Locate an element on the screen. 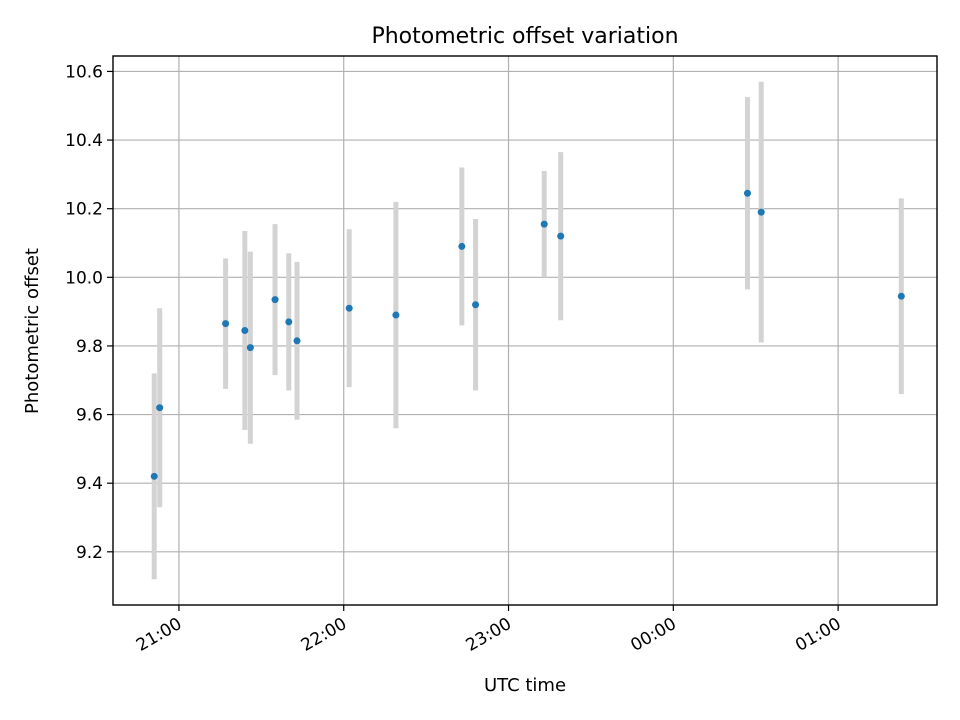 Image resolution: width=960 pixels, height=720 pixels. y-tick-label: 9.4 is located at coordinates (89, 484).